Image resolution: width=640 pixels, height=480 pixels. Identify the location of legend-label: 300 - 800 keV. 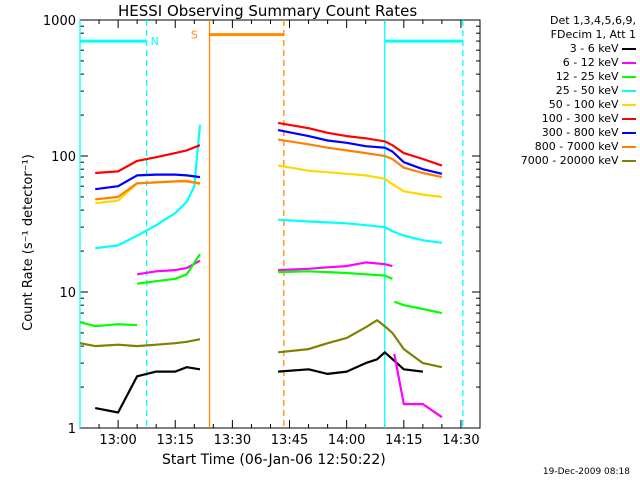
(581, 132).